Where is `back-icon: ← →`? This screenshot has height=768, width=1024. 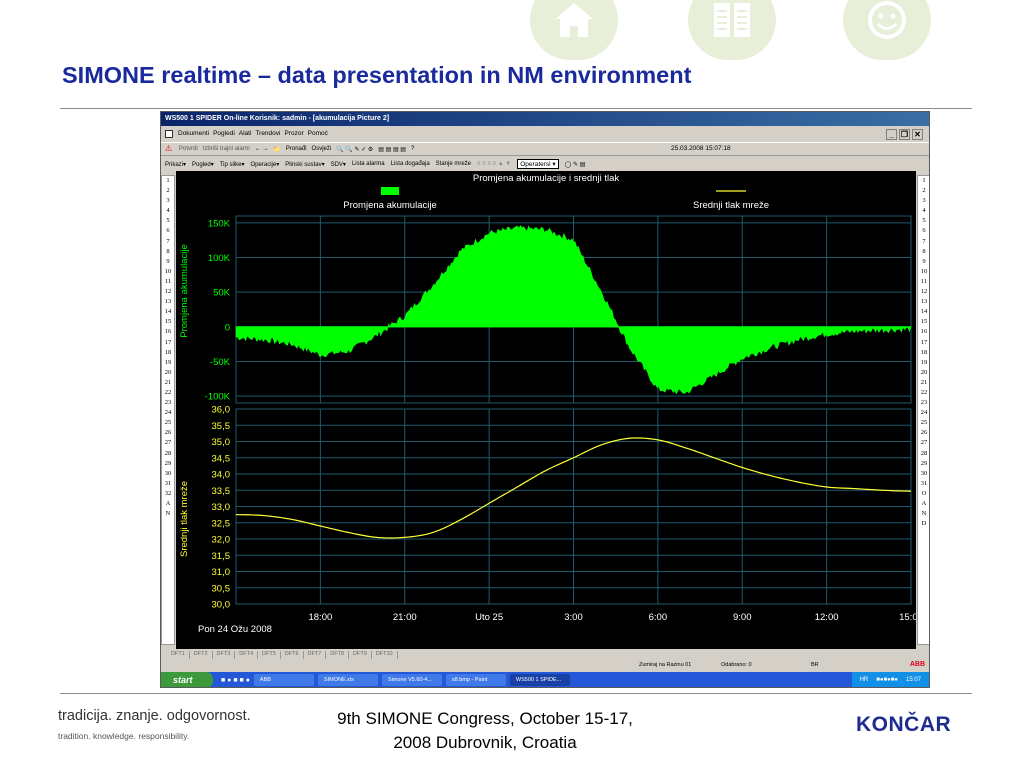 back-icon: ← → is located at coordinates (261, 149).